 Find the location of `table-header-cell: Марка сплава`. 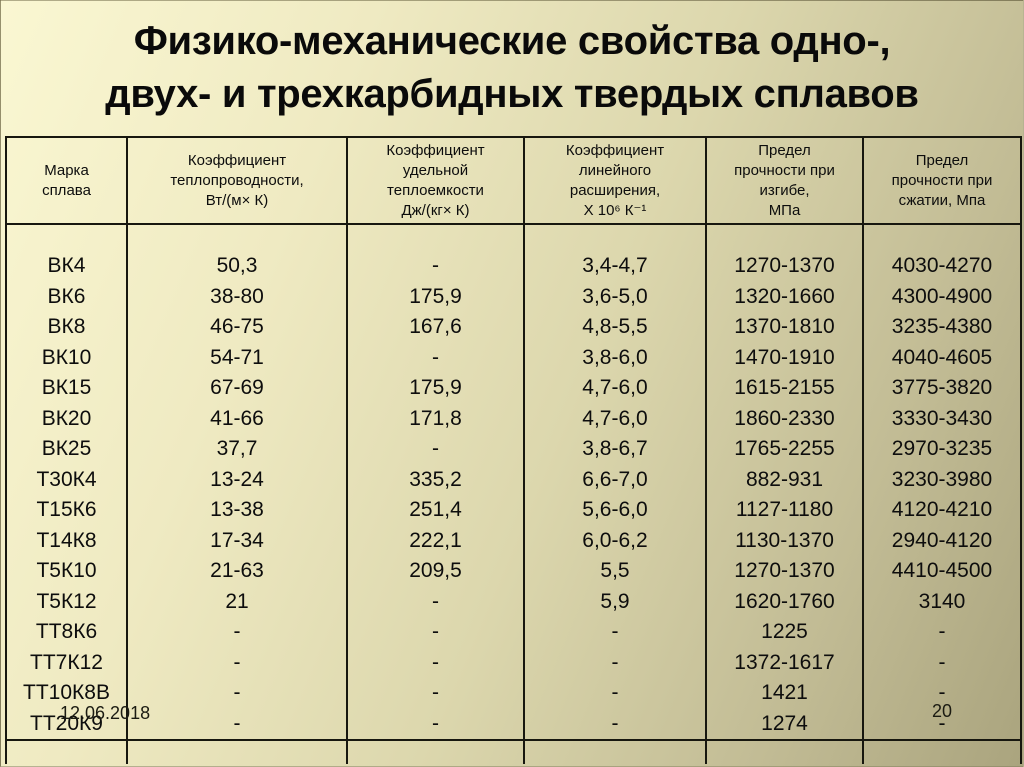

table-header-cell: Марка сплава is located at coordinates (66, 180).